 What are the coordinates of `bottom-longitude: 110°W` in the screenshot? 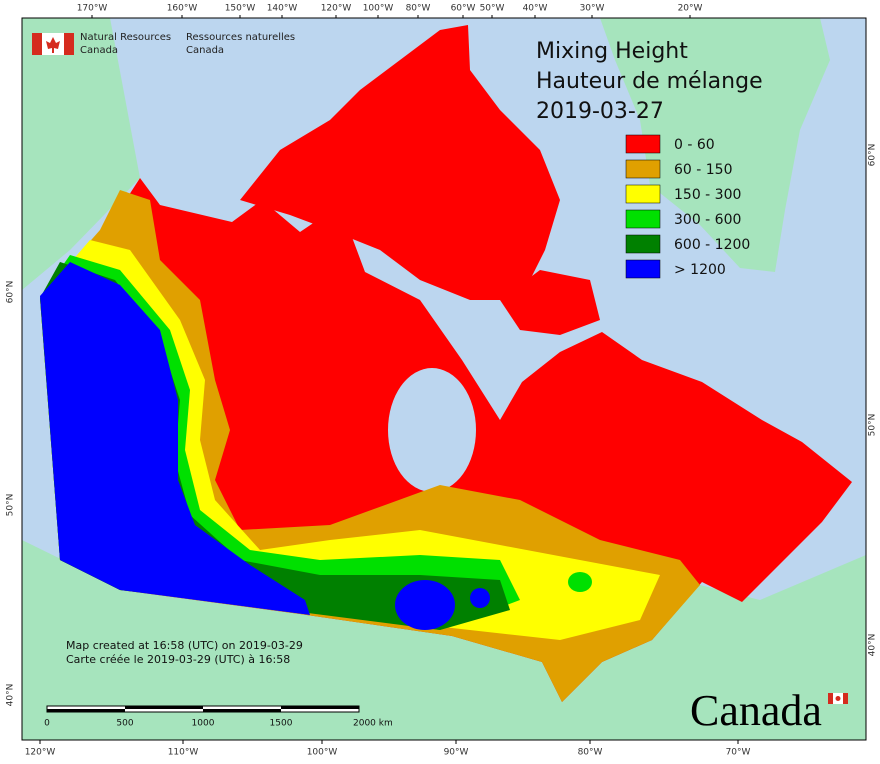 It's located at (183, 753).